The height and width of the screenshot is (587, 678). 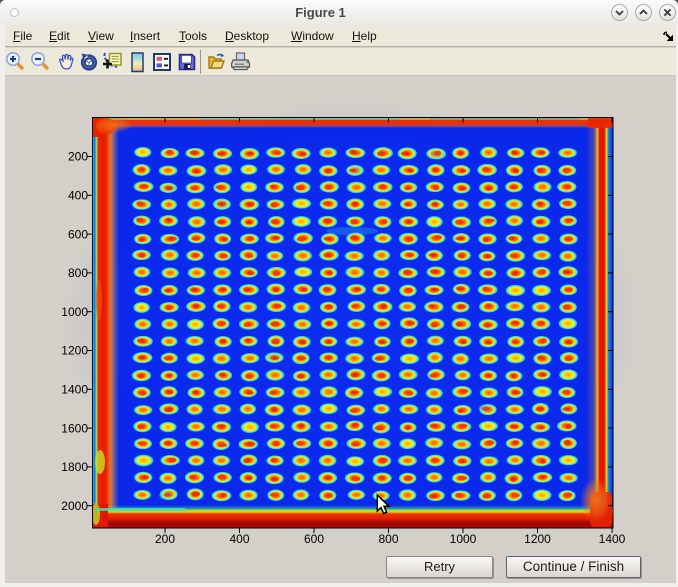 I want to click on svg-text: 2000, so click(x=74, y=506).